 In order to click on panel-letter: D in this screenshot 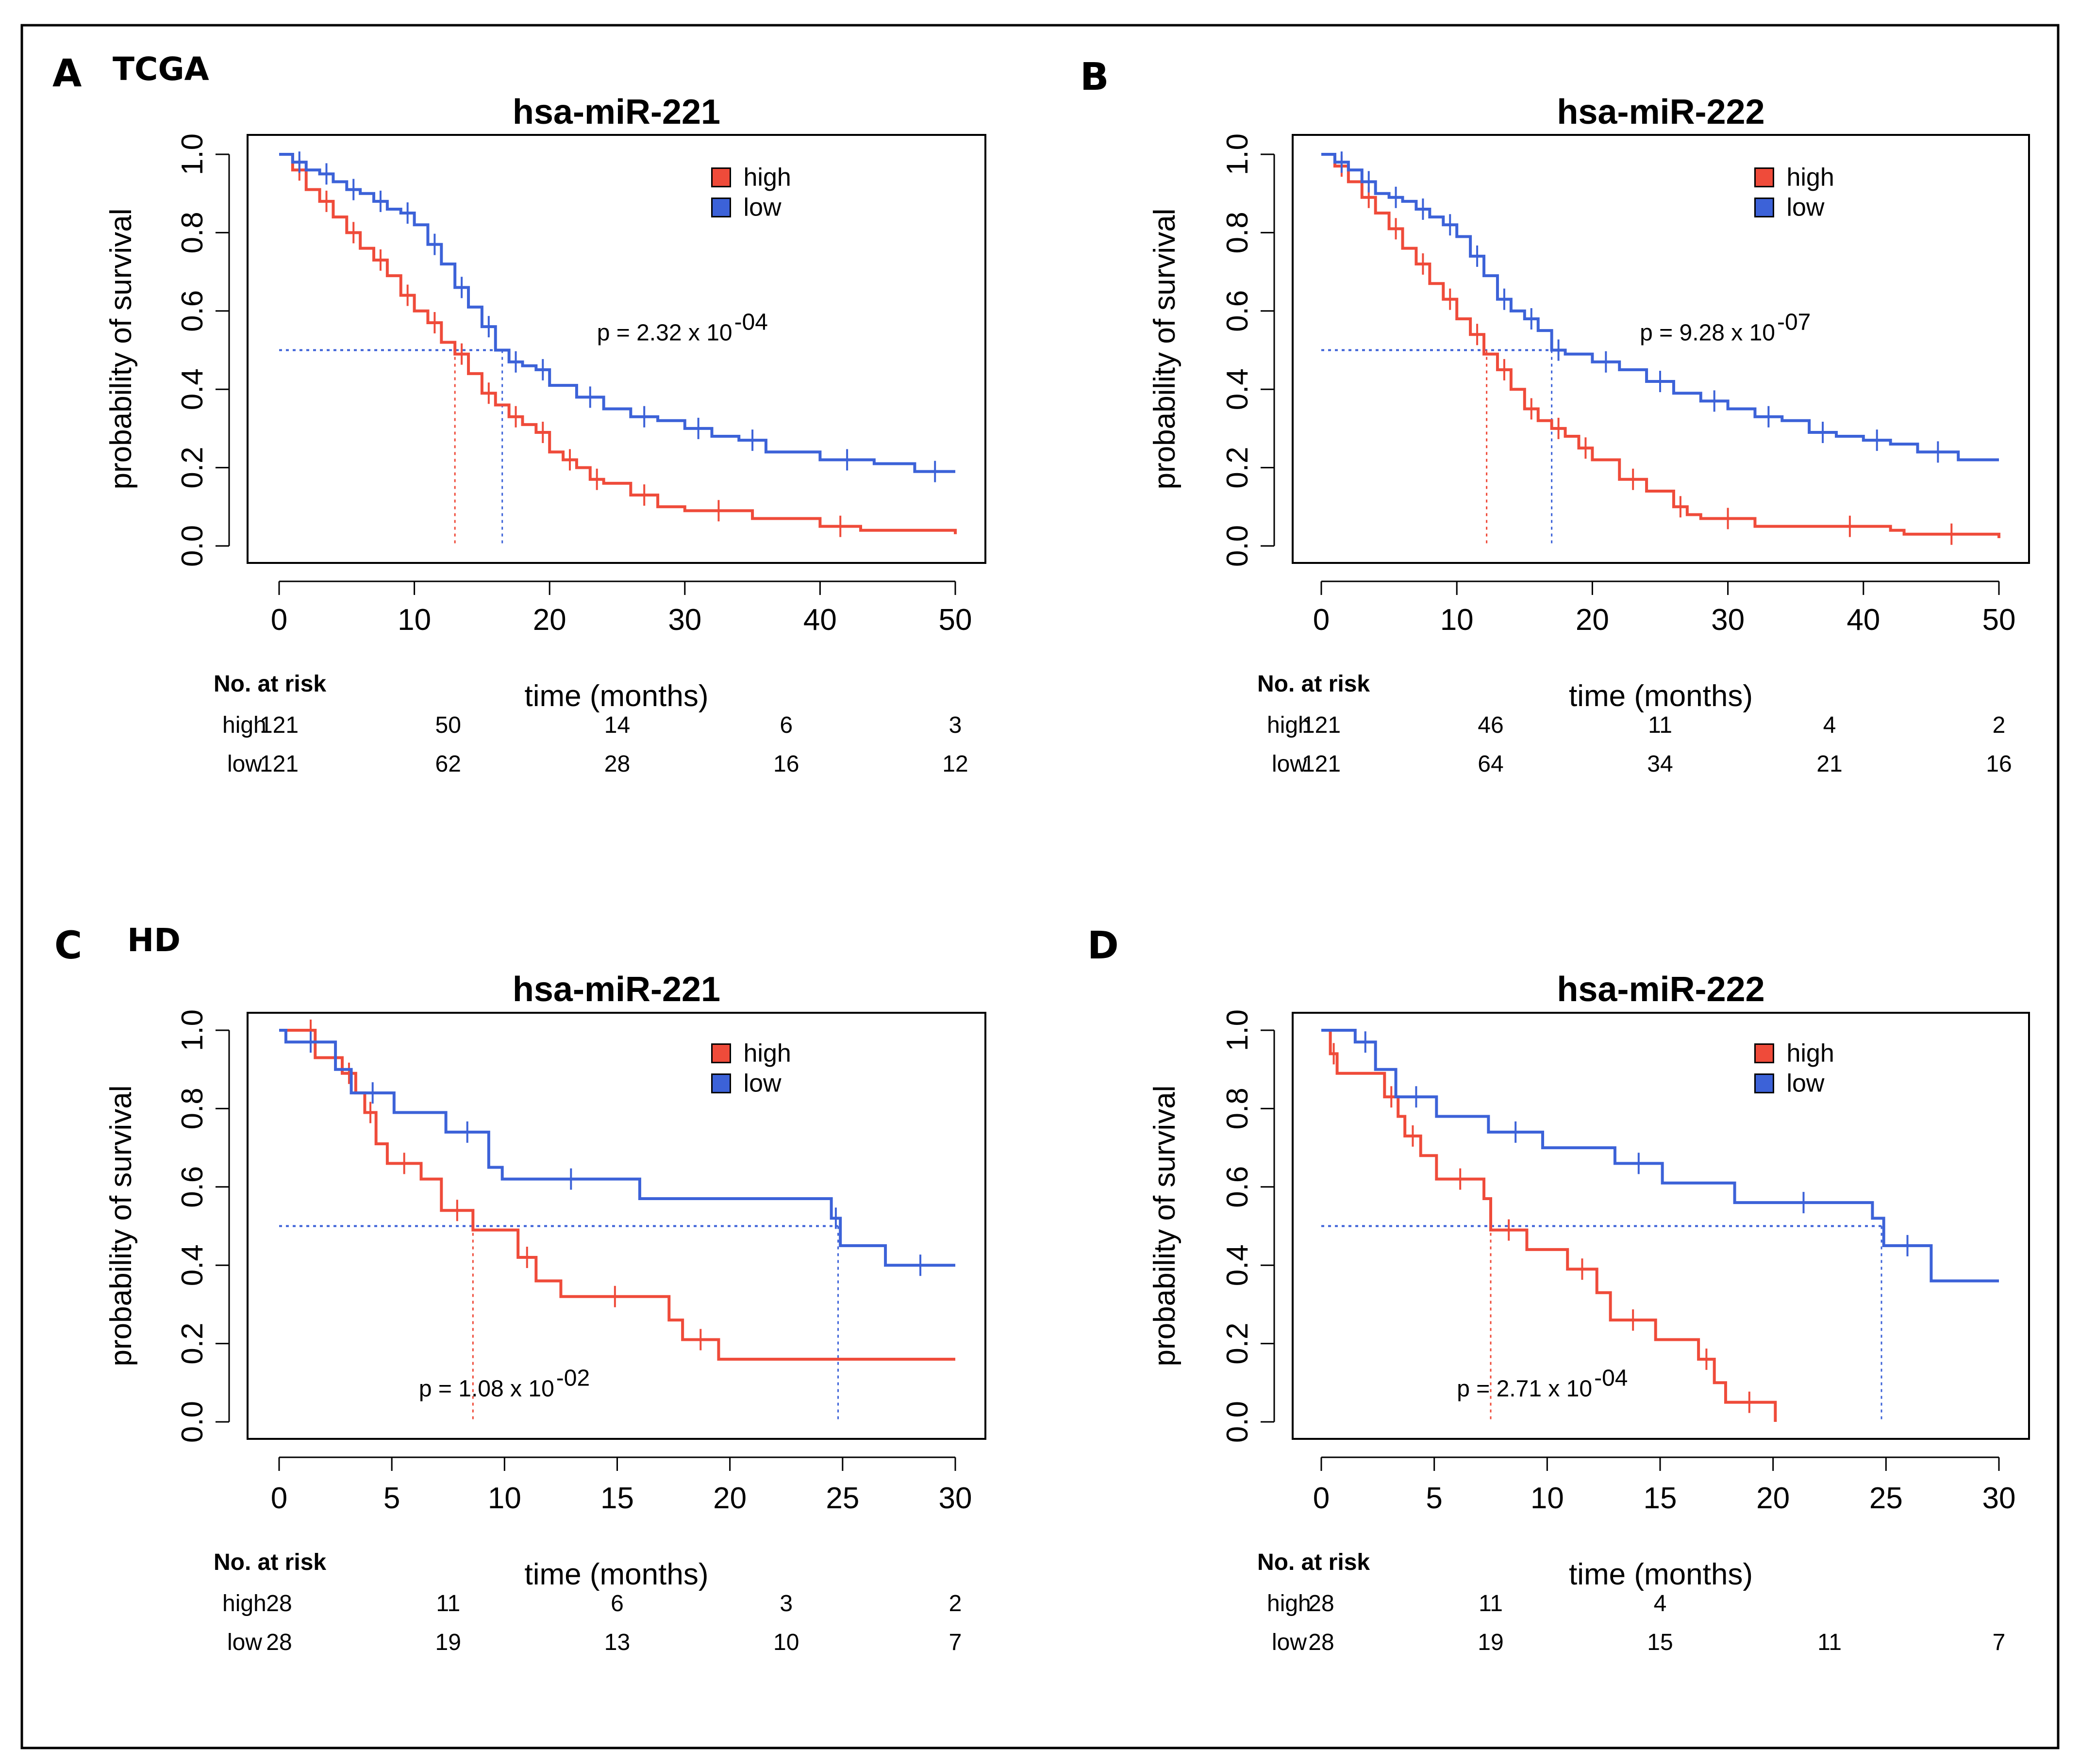, I will do `click(1103, 946)`.